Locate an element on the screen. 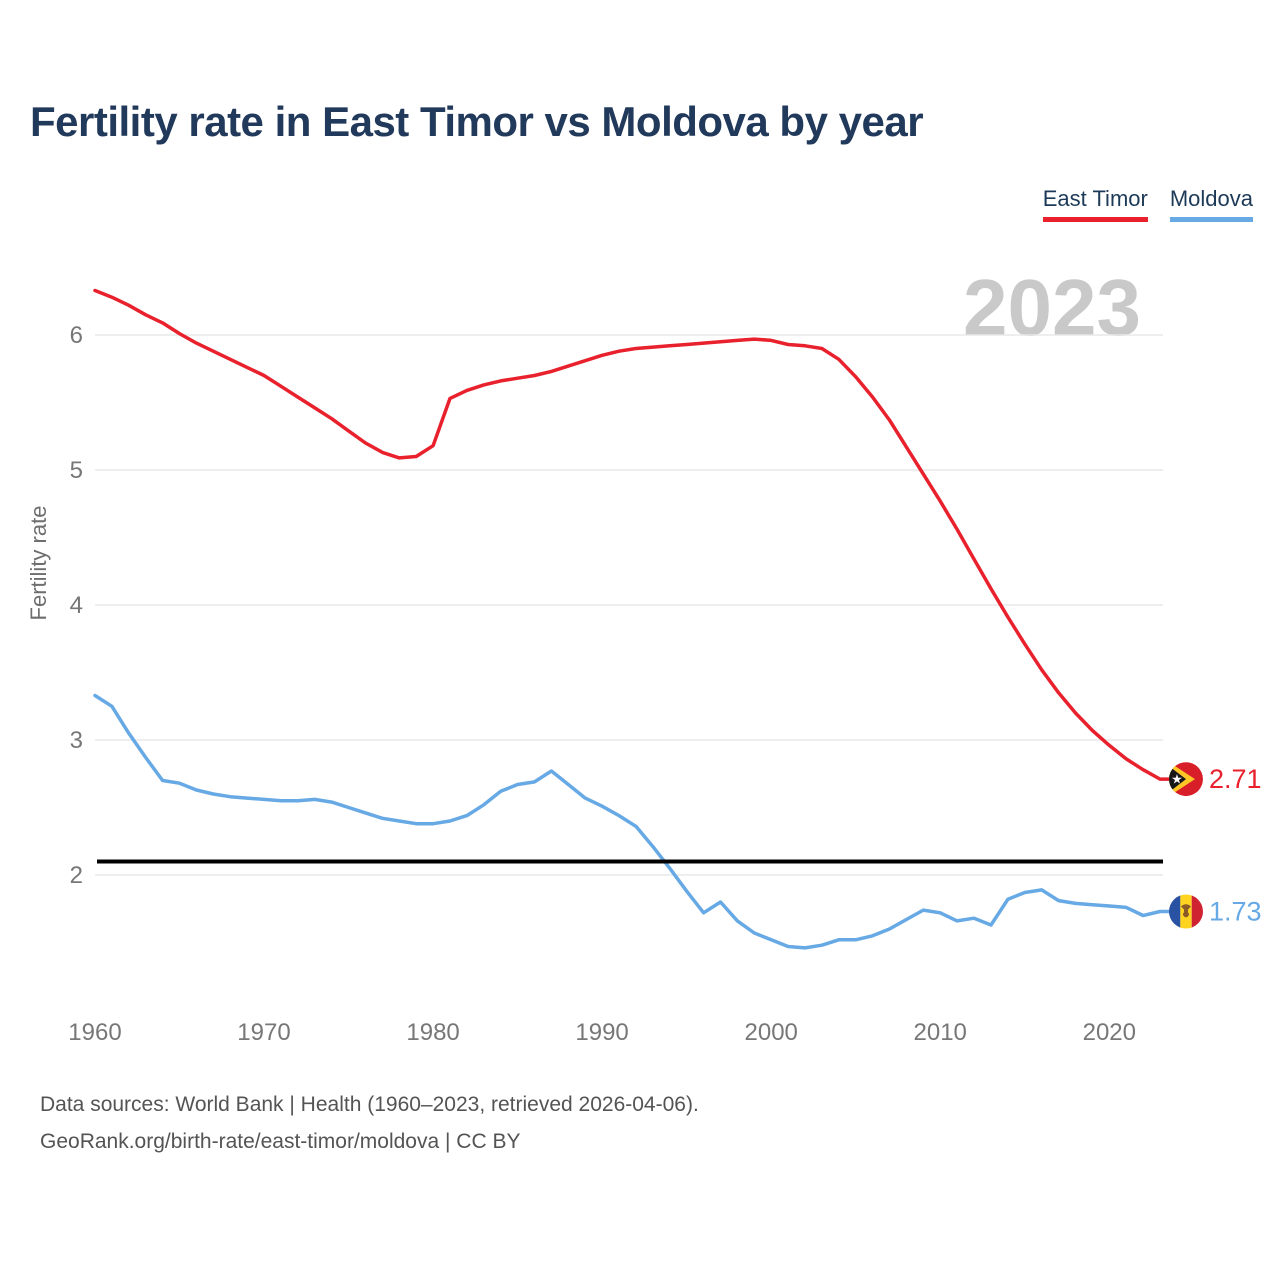 The width and height of the screenshot is (1280, 1280). x-axis-ticks: 1960 1970 1980 1990 2000 2010 2020 is located at coordinates (602, 1032).